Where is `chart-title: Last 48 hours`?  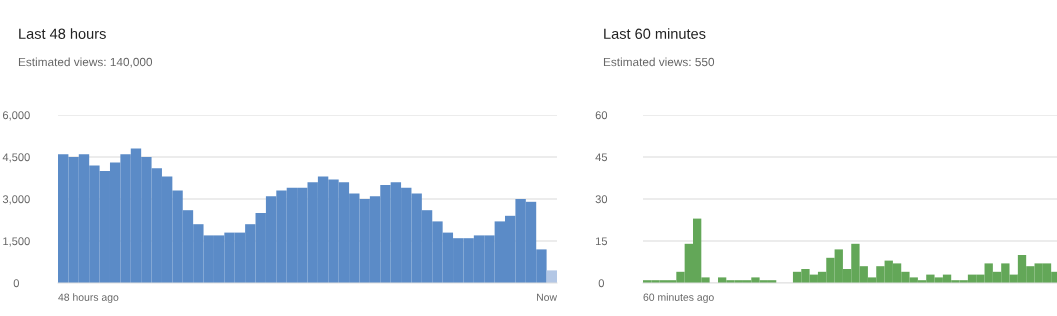
chart-title: Last 48 hours is located at coordinates (62, 33).